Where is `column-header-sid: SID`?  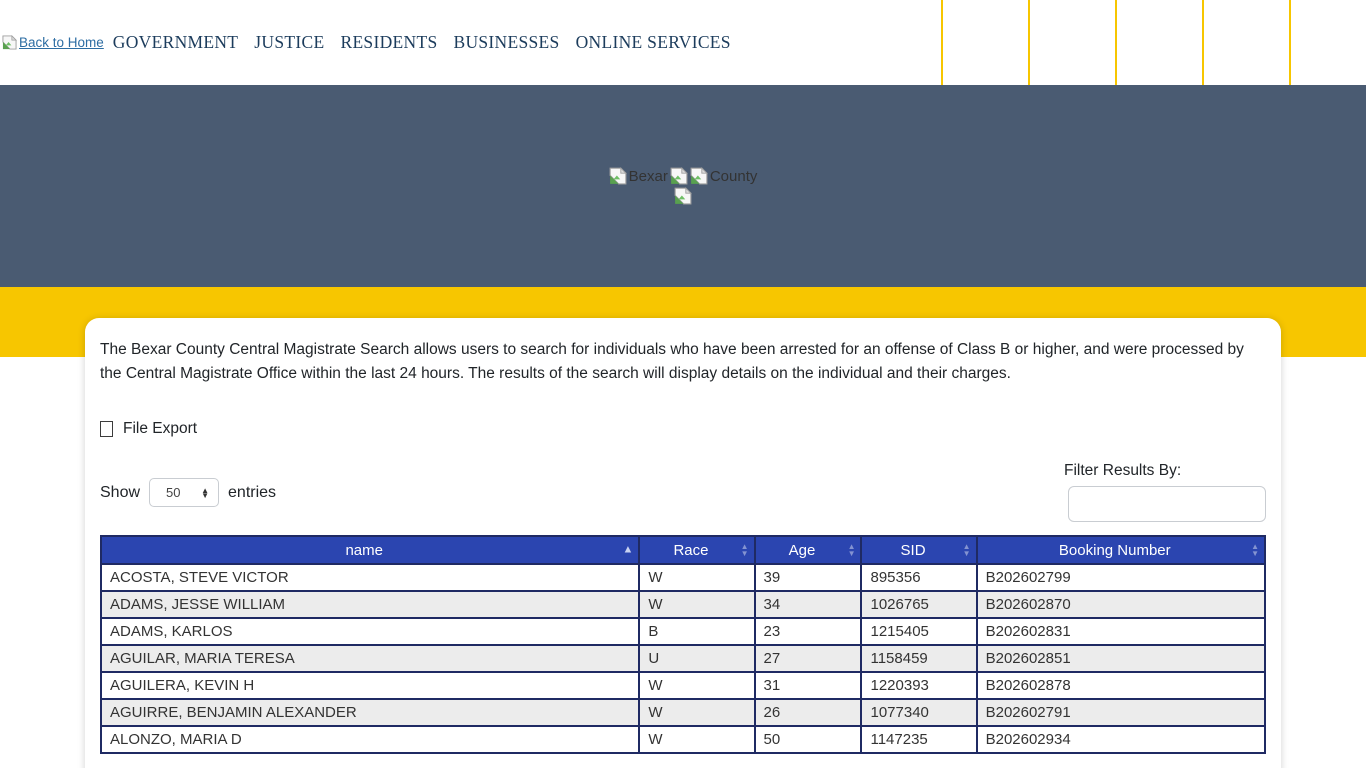
column-header-sid: SID is located at coordinates (919, 550).